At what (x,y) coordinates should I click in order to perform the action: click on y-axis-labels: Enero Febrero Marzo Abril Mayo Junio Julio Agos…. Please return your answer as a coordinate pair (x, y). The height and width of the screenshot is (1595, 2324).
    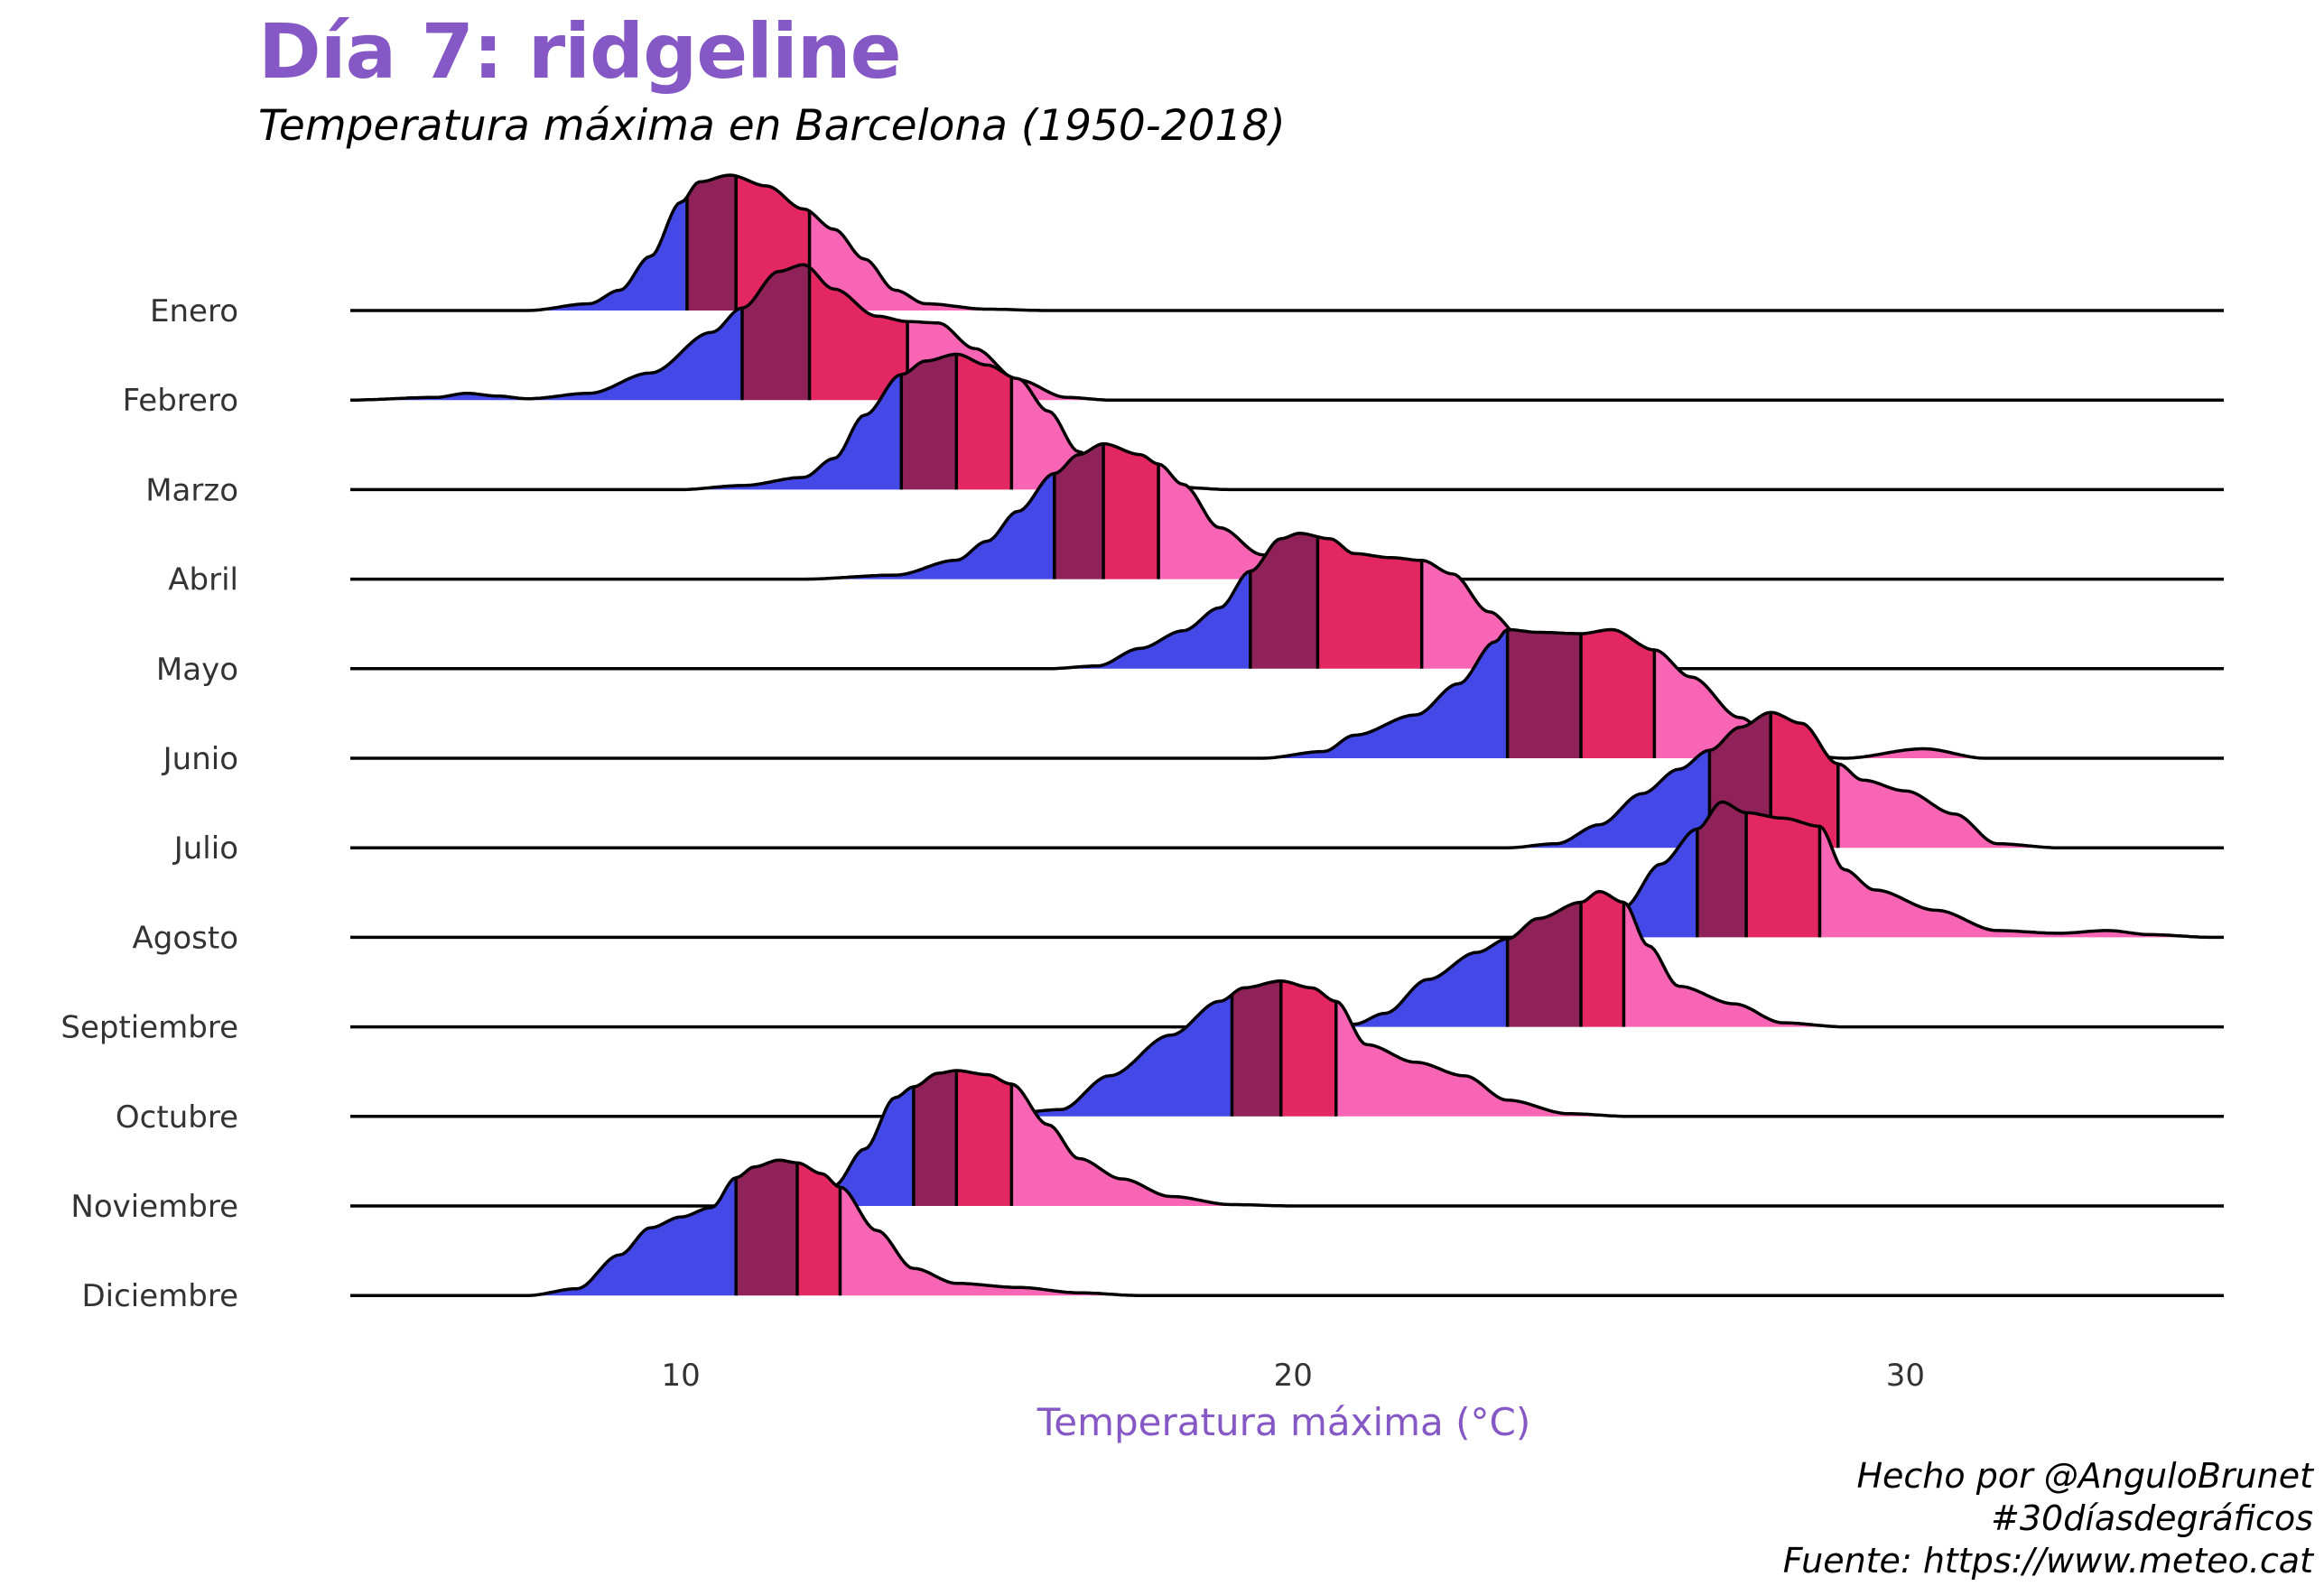
    Looking at the image, I should click on (149, 803).